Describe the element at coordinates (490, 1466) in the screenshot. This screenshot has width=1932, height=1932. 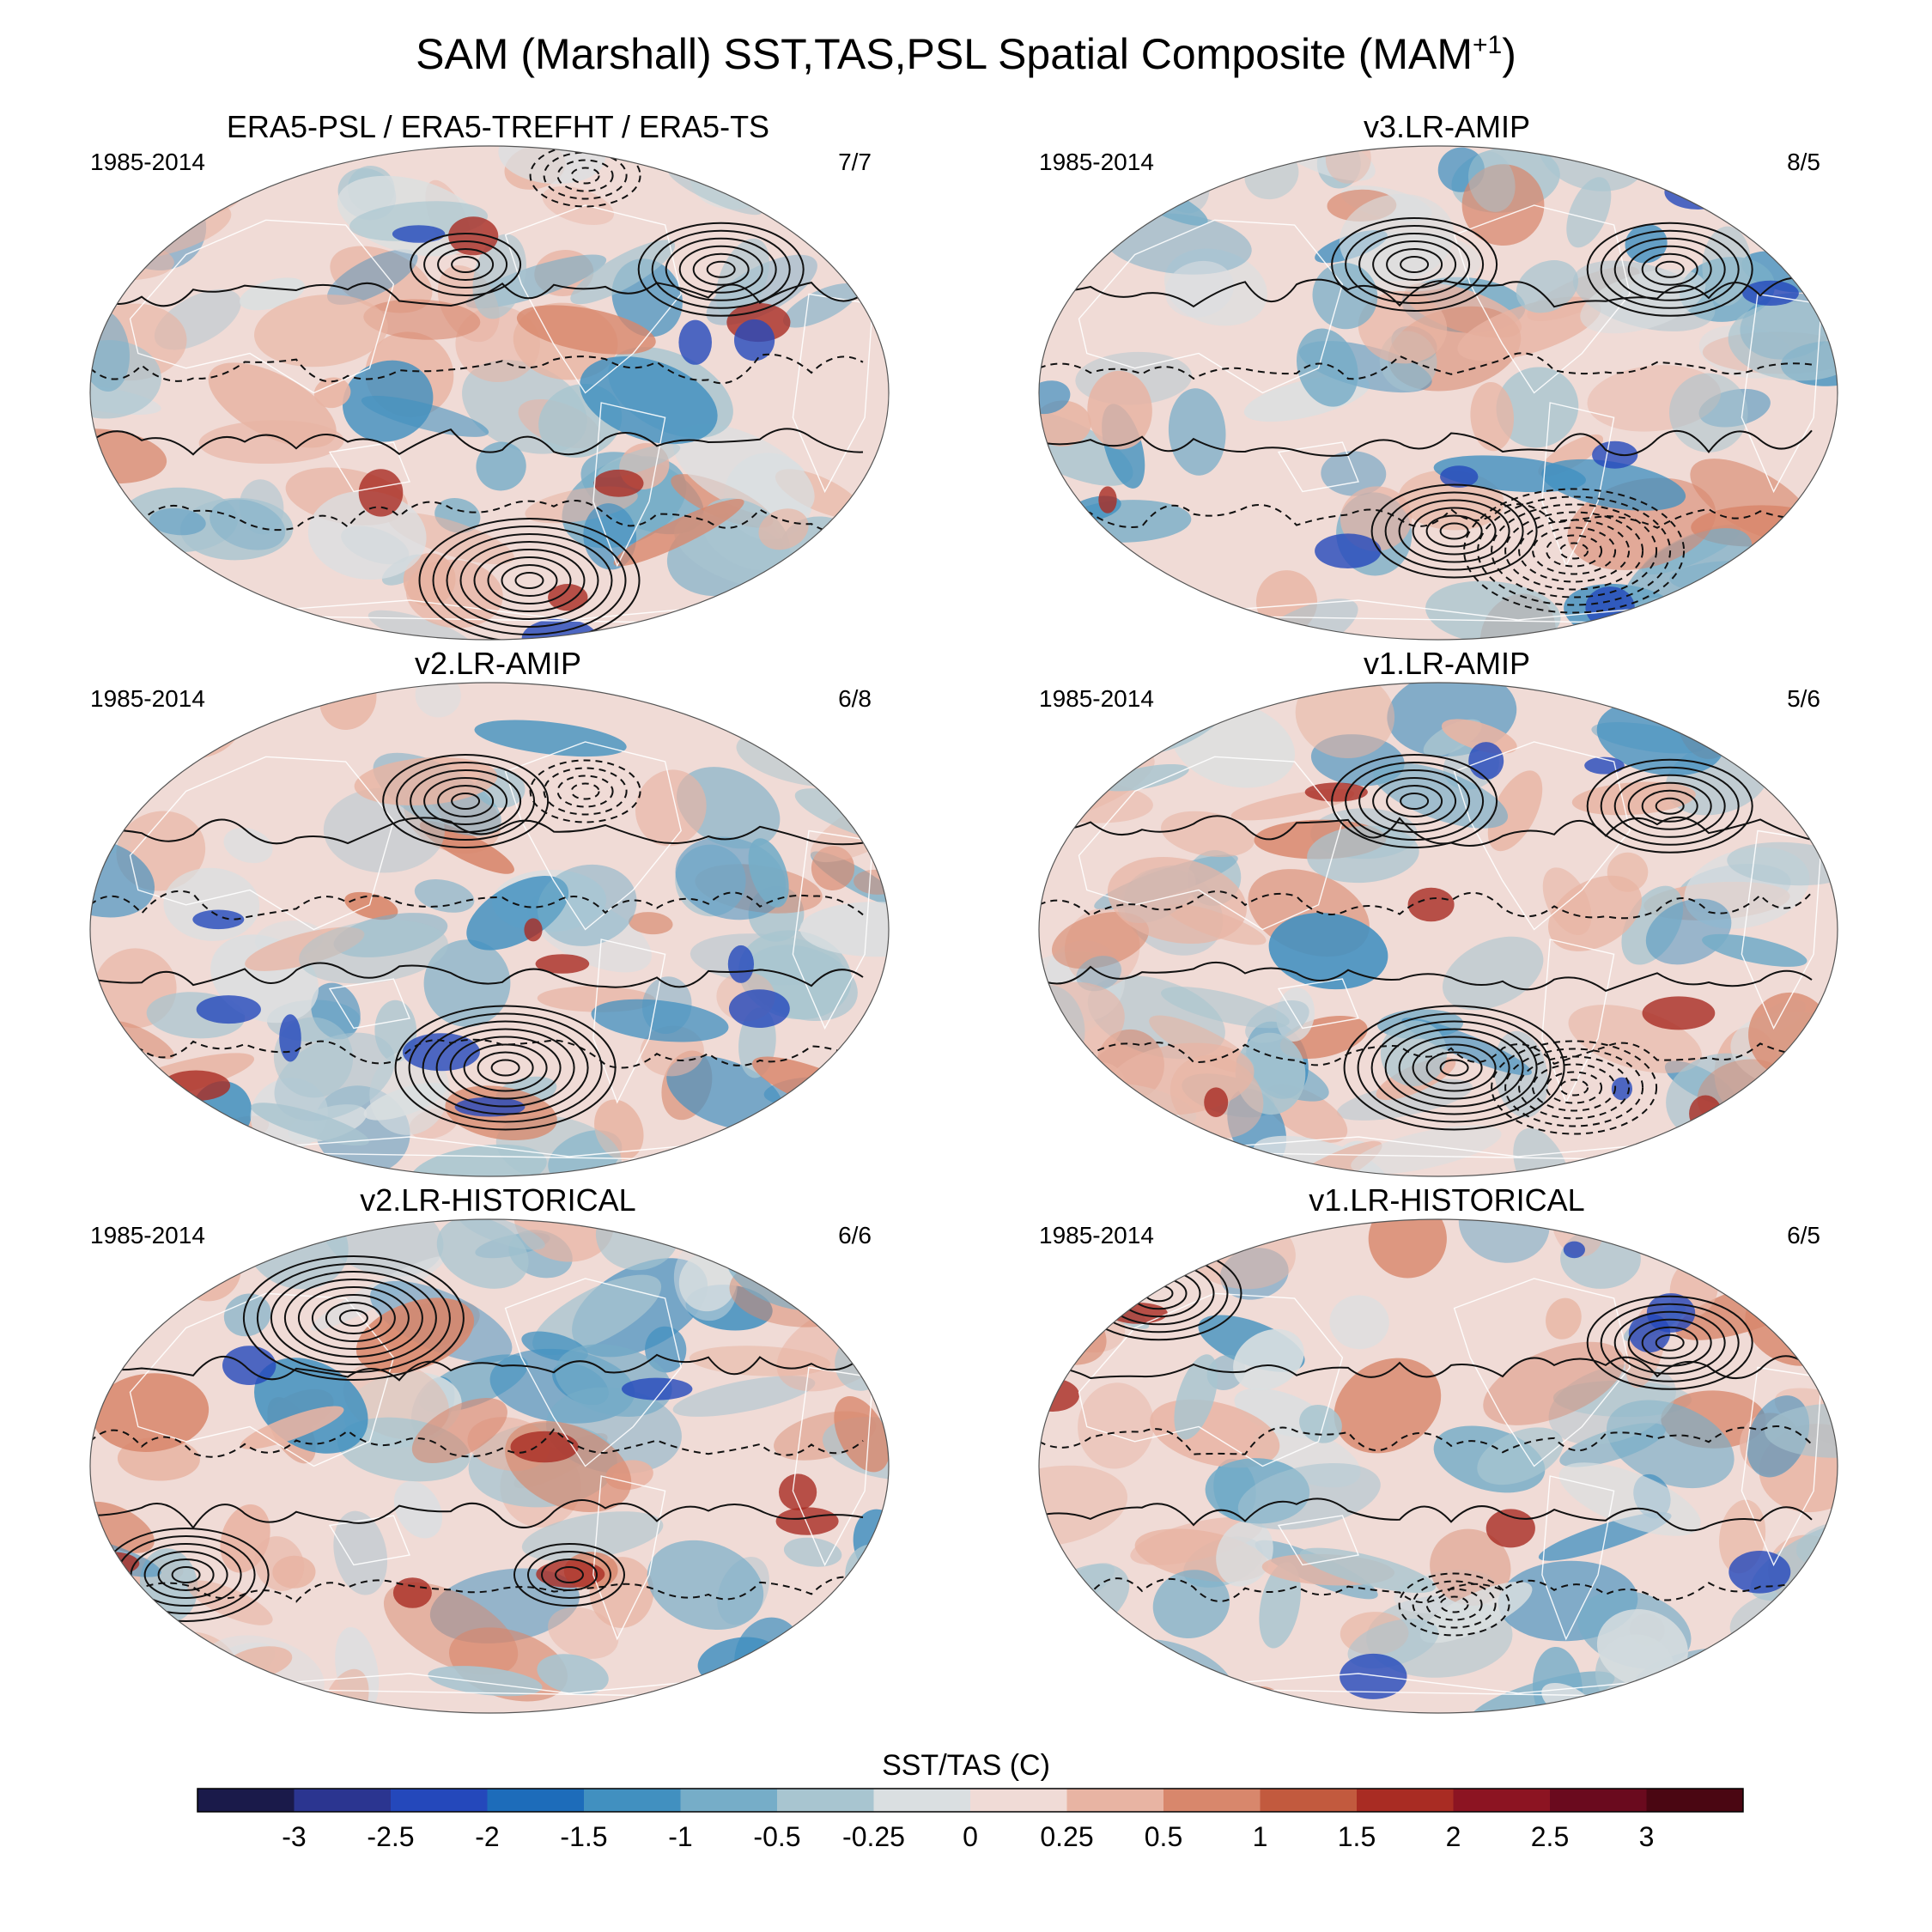
I see `map-v2-lr-historical` at that location.